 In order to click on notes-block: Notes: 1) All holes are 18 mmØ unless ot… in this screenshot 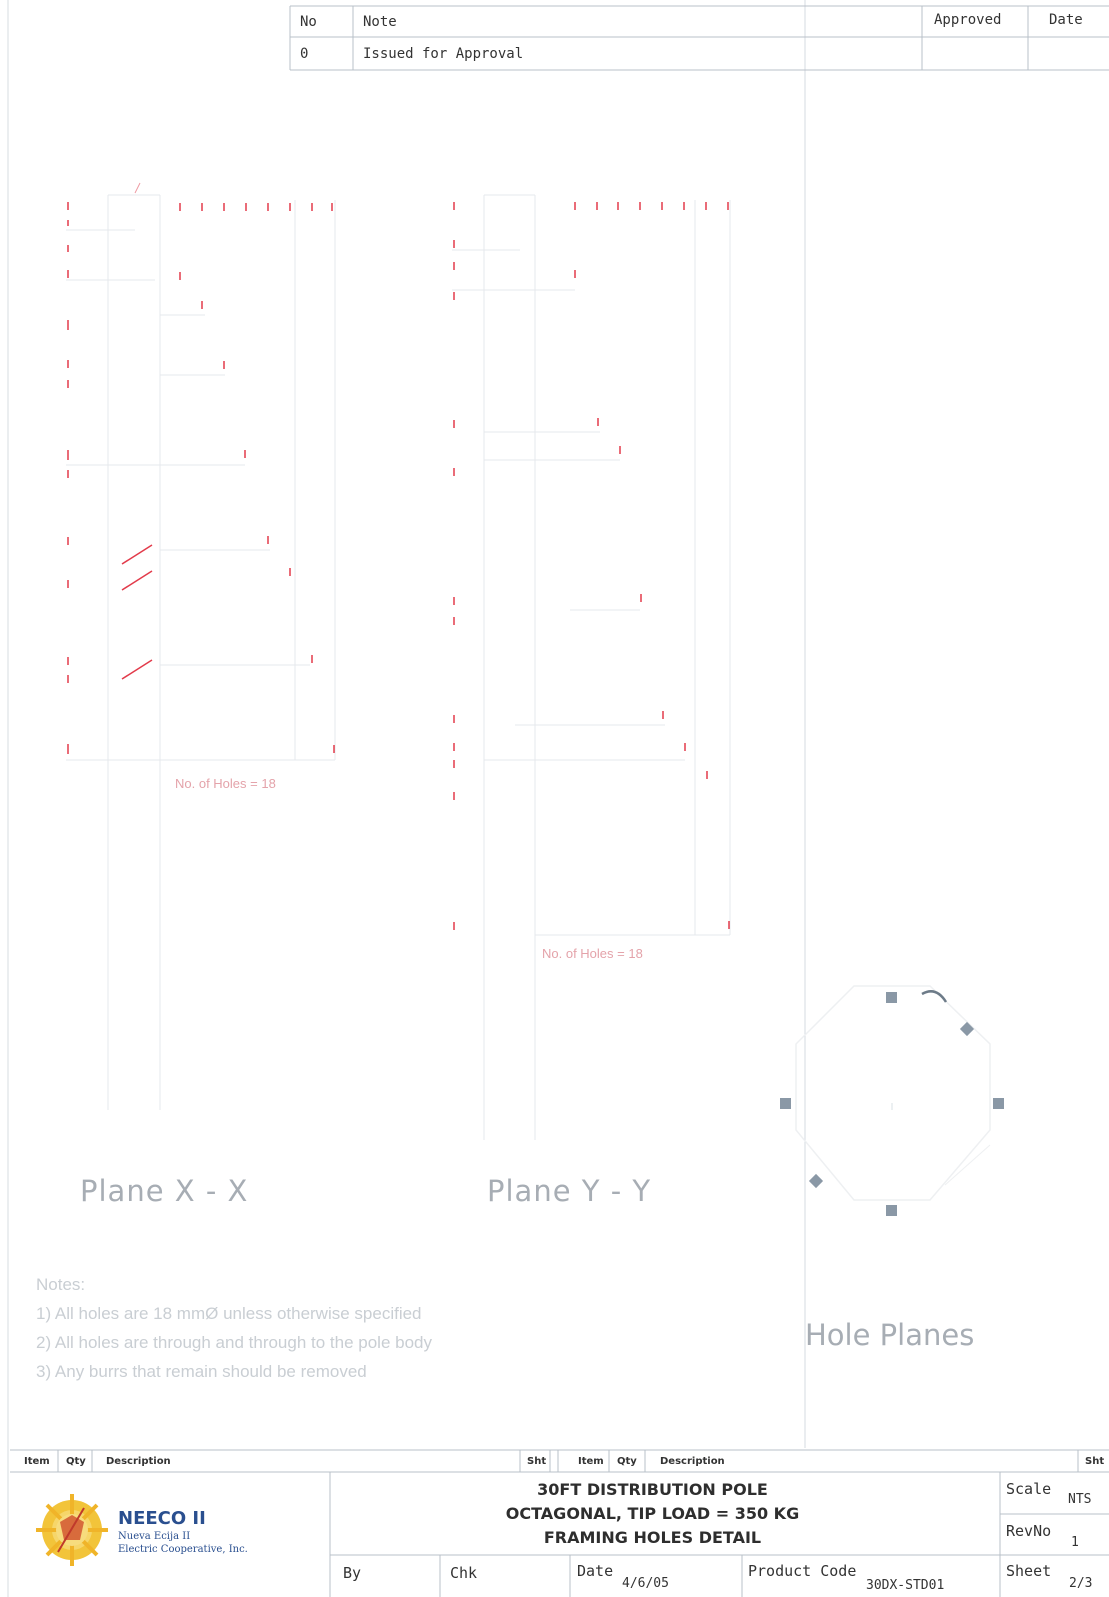, I will do `click(234, 1328)`.